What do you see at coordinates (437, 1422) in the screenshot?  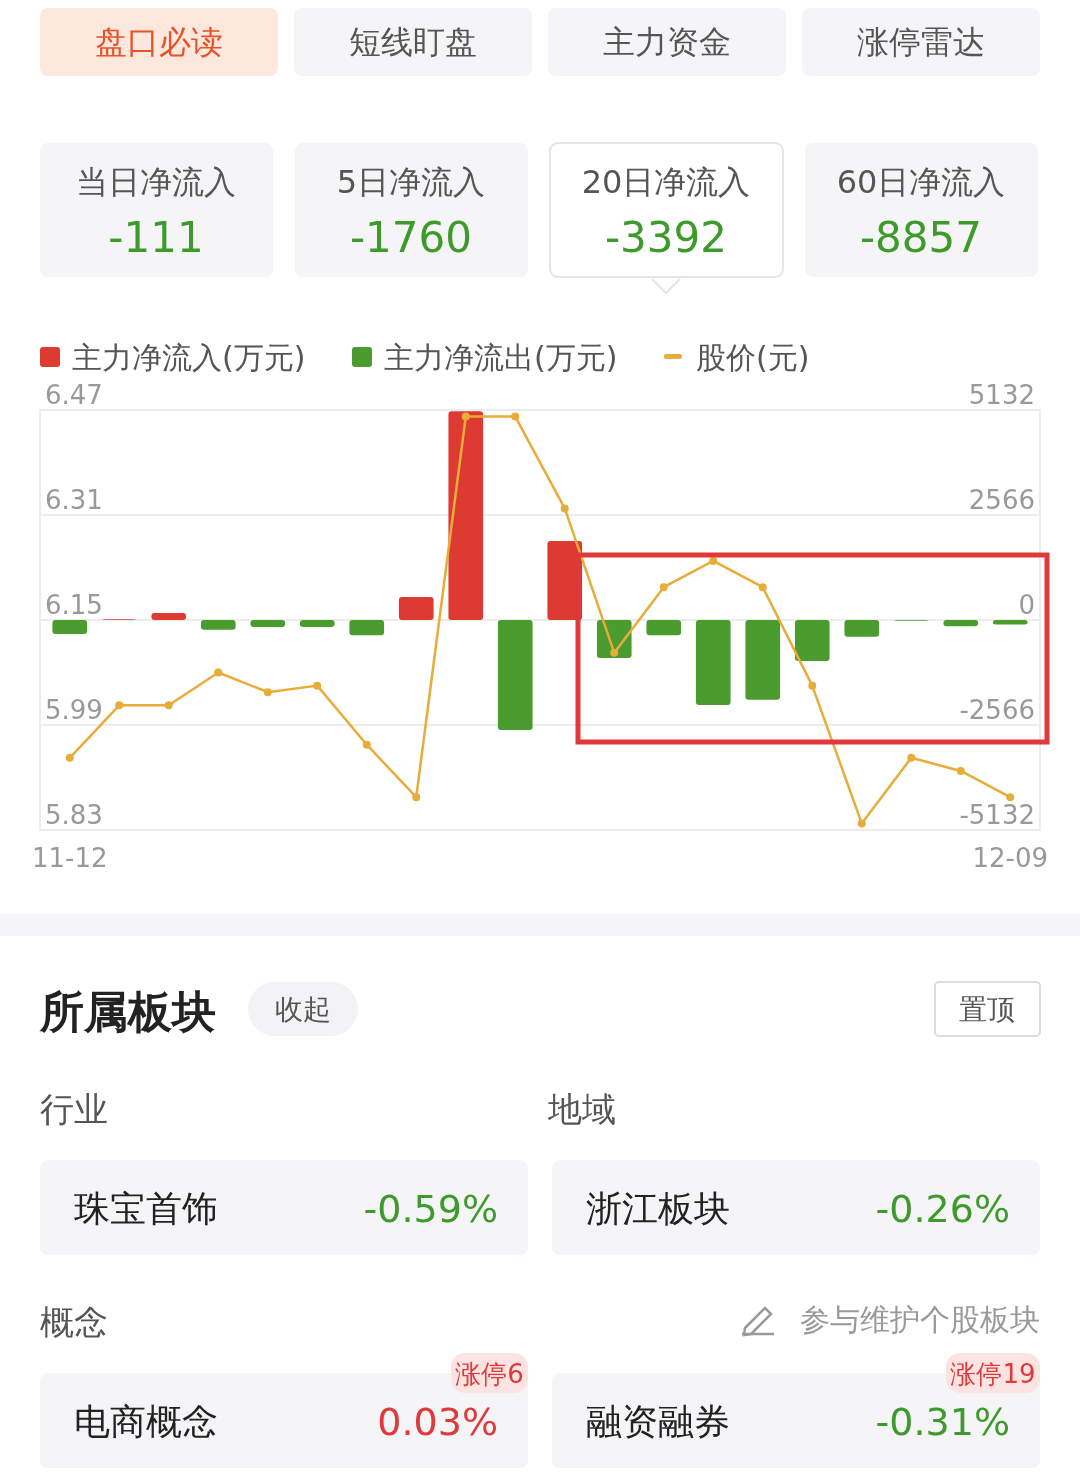 I see `text: 0.03%` at bounding box center [437, 1422].